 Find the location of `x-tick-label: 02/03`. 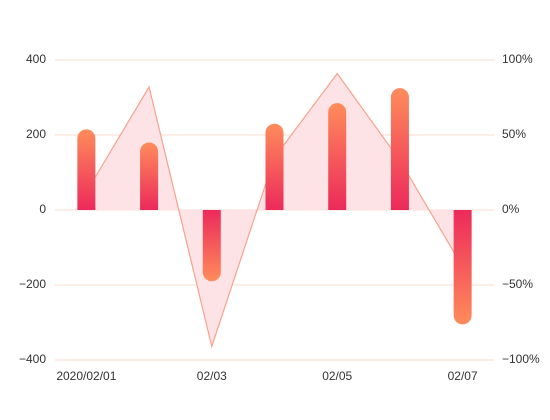

x-tick-label: 02/03 is located at coordinates (212, 376).